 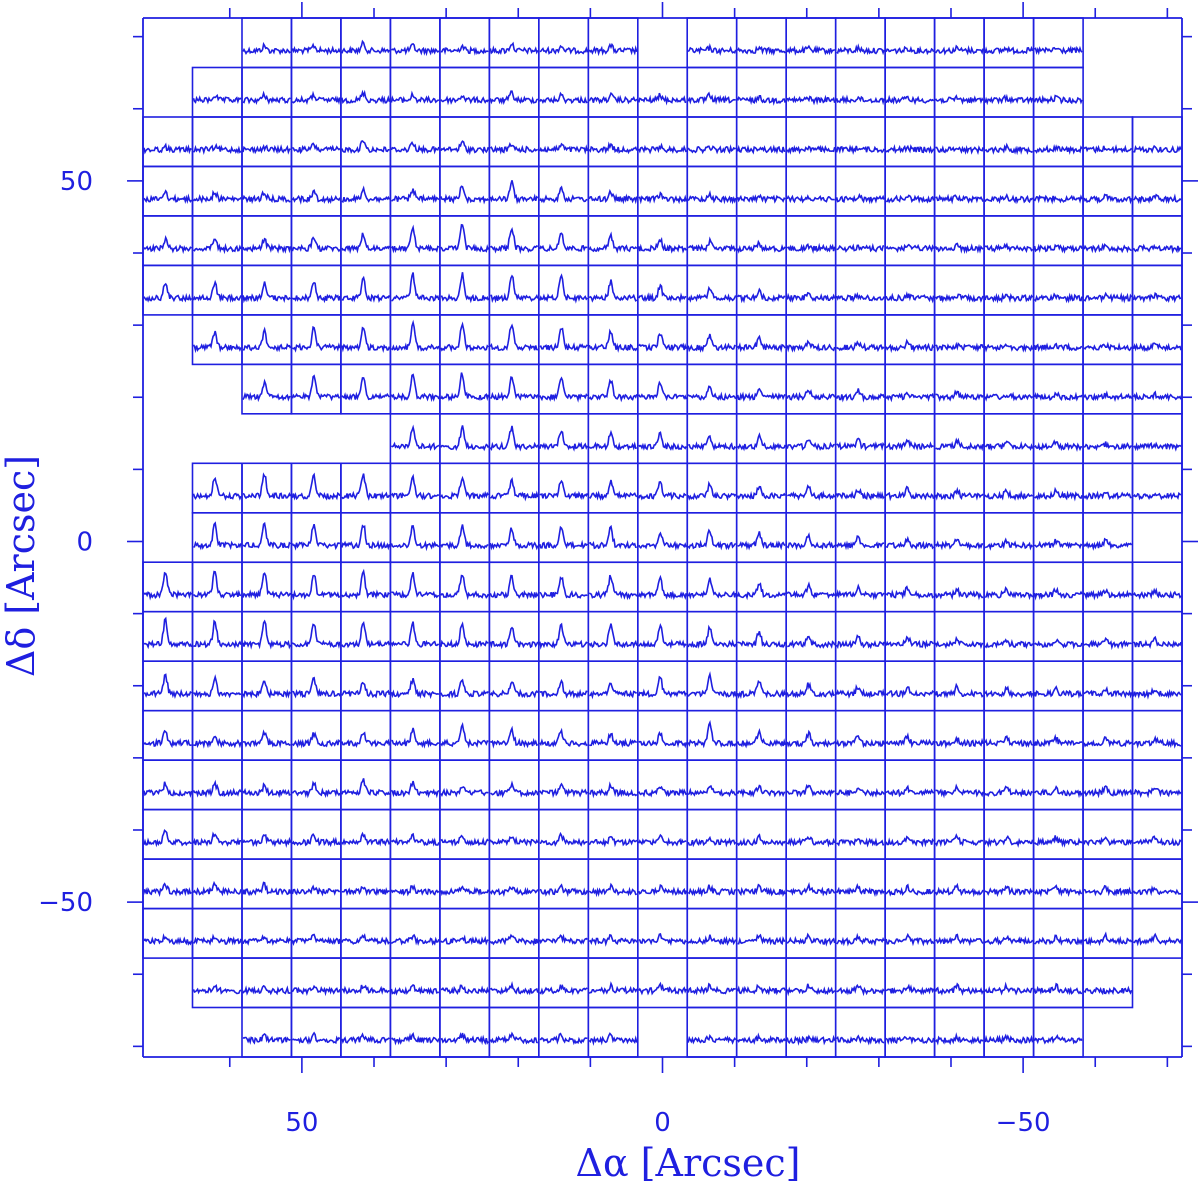 What do you see at coordinates (76, 182) in the screenshot?
I see `y-tick-label: 50` at bounding box center [76, 182].